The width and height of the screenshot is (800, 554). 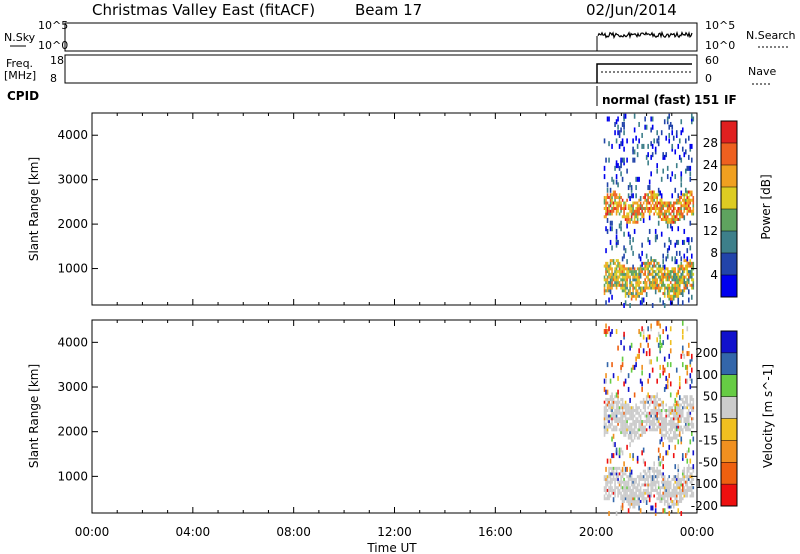 I want to click on y-tick-label: 3000, so click(x=72, y=180).